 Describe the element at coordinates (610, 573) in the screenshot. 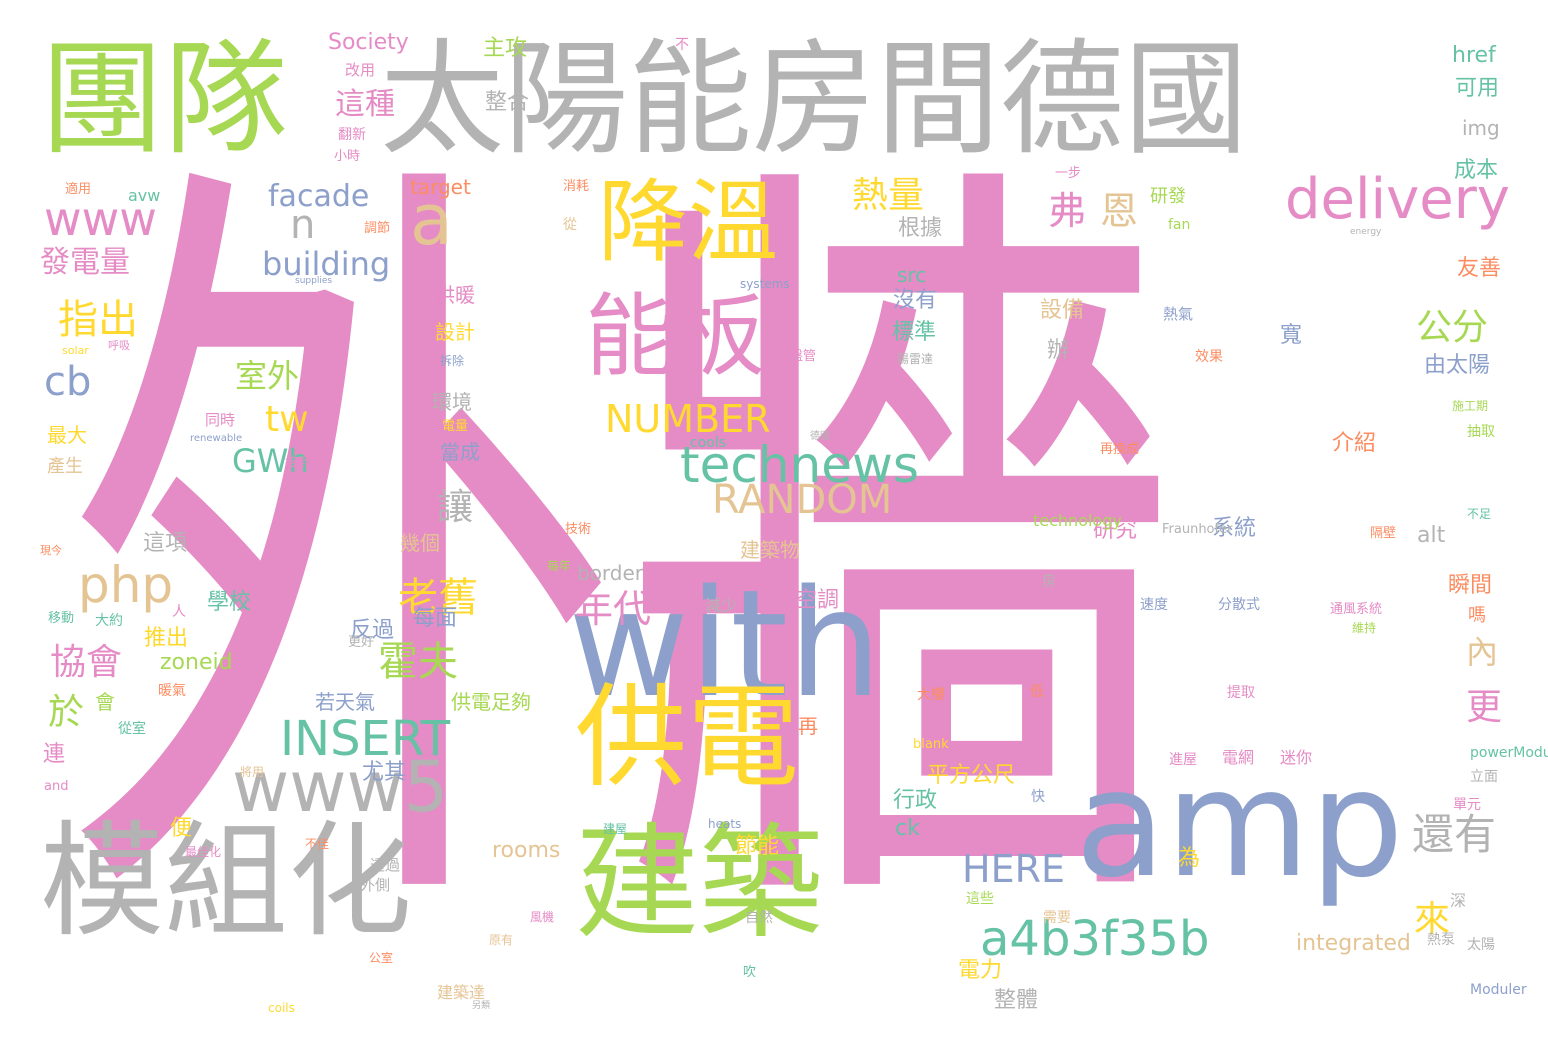

I see `word-border: border` at that location.